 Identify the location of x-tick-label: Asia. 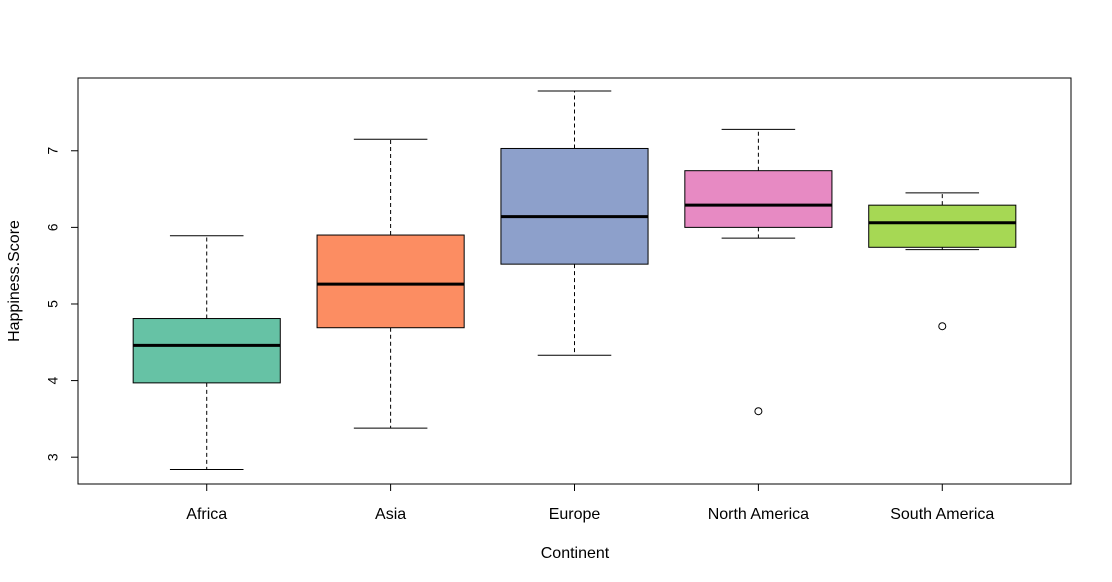
(390, 514).